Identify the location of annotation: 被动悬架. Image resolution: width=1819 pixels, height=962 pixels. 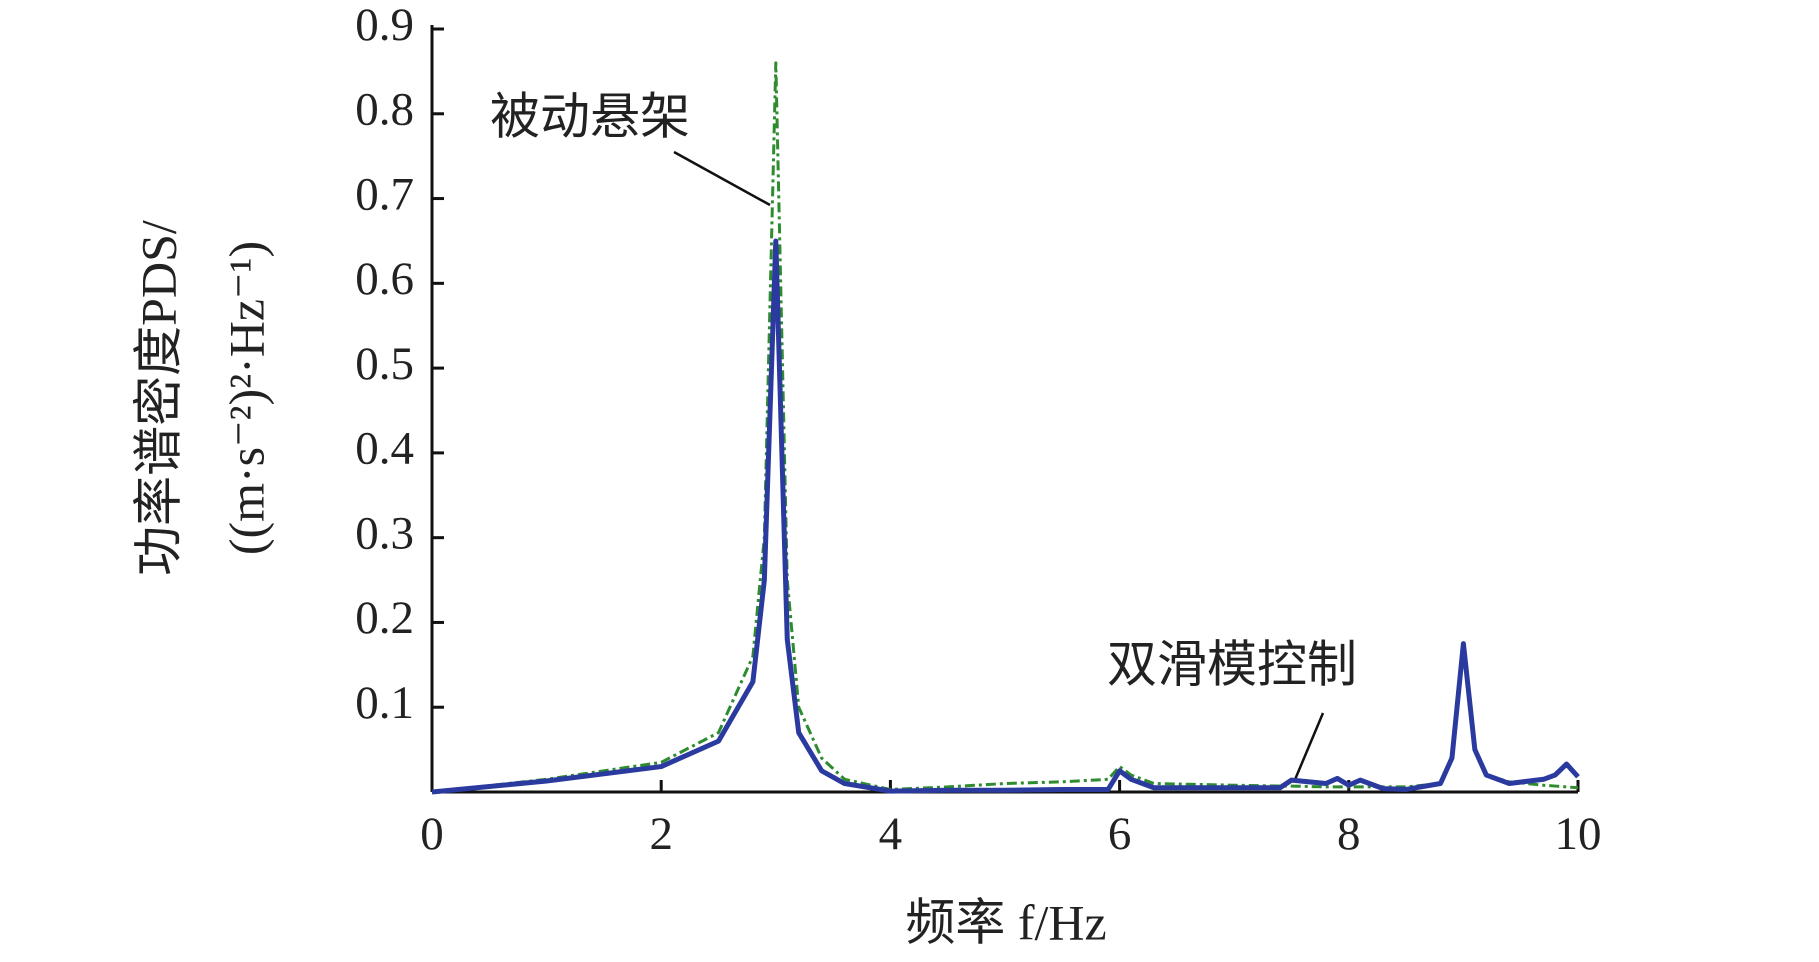
(590, 116).